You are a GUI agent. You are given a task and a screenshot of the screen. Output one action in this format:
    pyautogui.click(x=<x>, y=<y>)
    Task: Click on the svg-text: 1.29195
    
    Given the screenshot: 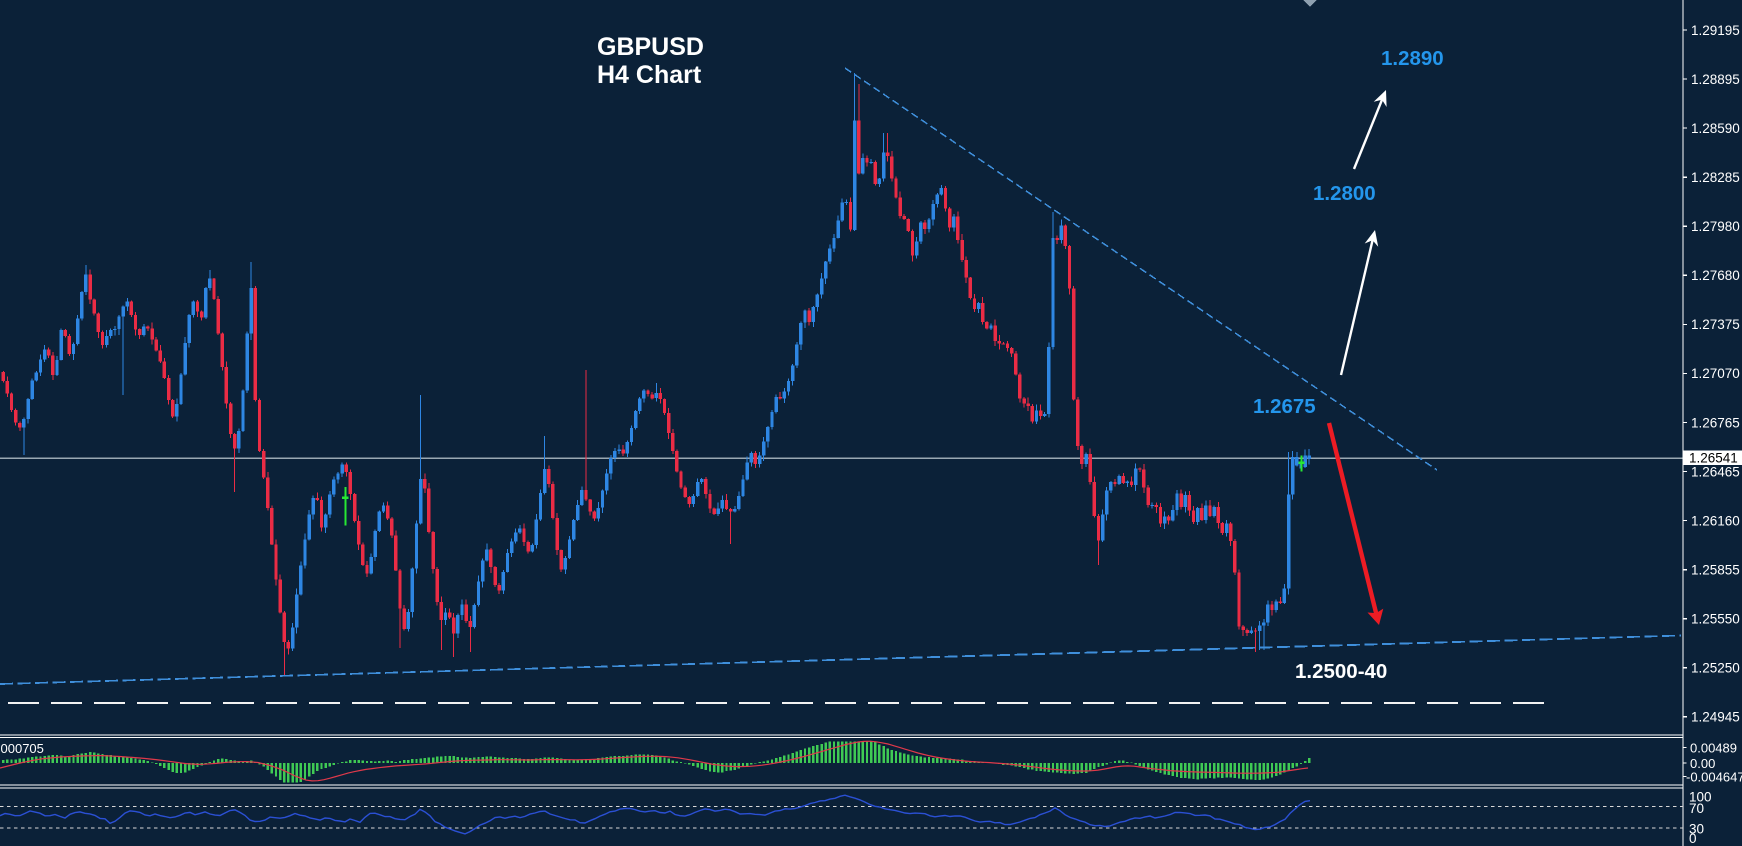 What is the action you would take?
    pyautogui.click(x=1715, y=30)
    